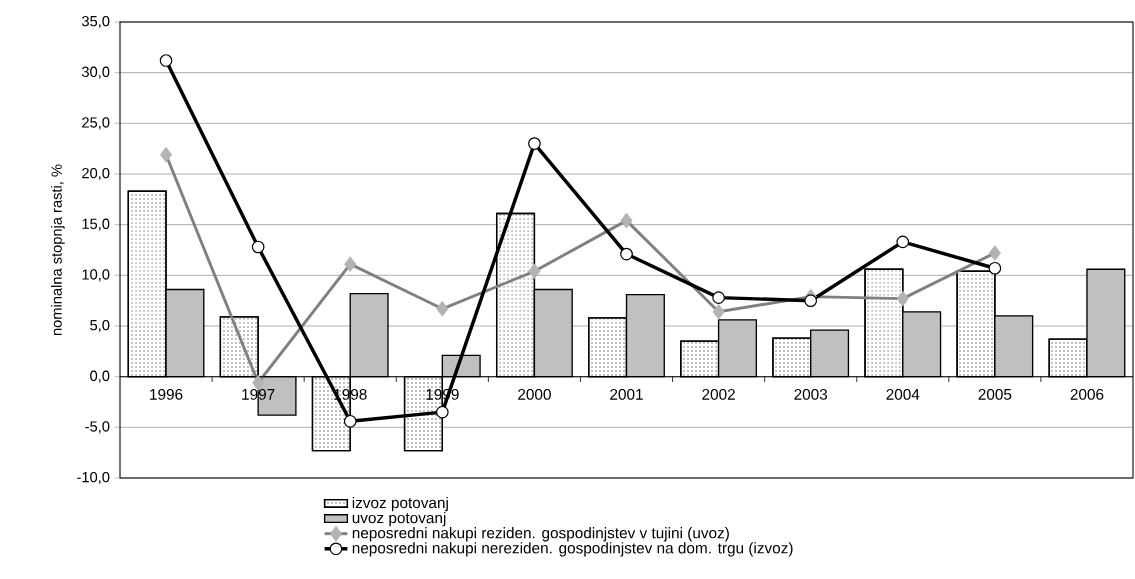  What do you see at coordinates (95, 72) in the screenshot?
I see `y-tick-label: 30,0` at bounding box center [95, 72].